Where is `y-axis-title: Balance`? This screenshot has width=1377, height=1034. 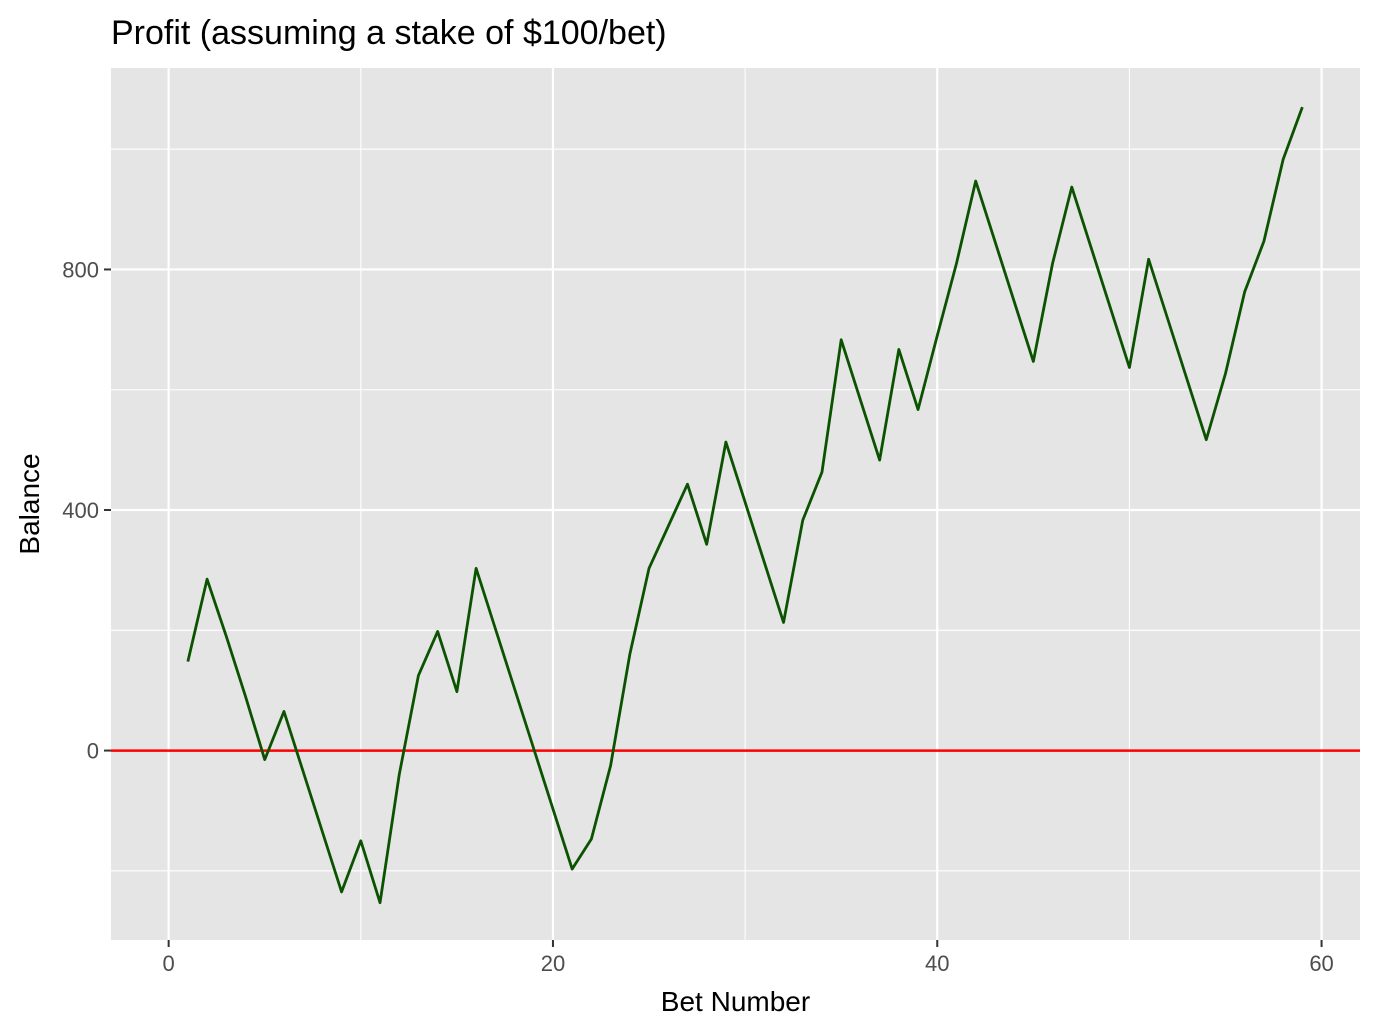
y-axis-title: Balance is located at coordinates (29, 503).